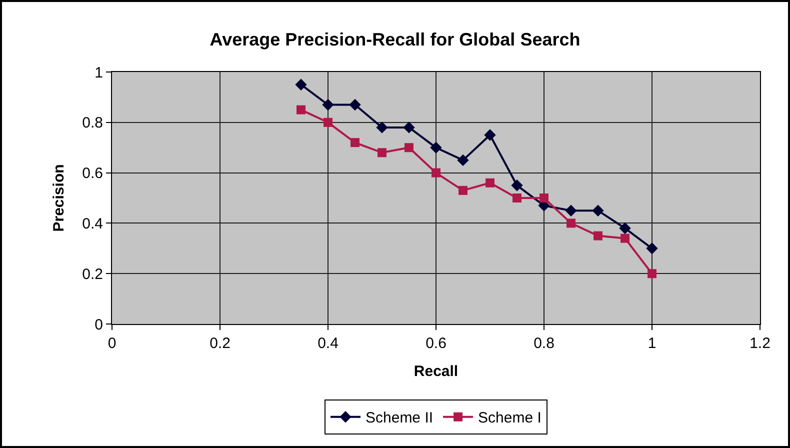  Describe the element at coordinates (98, 325) in the screenshot. I see `y-tick-label: 0` at that location.